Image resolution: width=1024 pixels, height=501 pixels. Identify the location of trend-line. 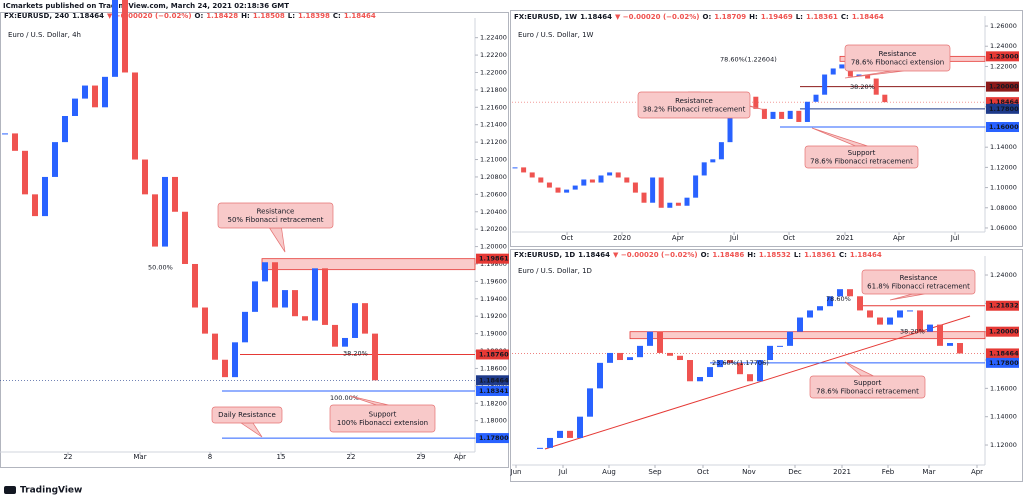
(757, 382).